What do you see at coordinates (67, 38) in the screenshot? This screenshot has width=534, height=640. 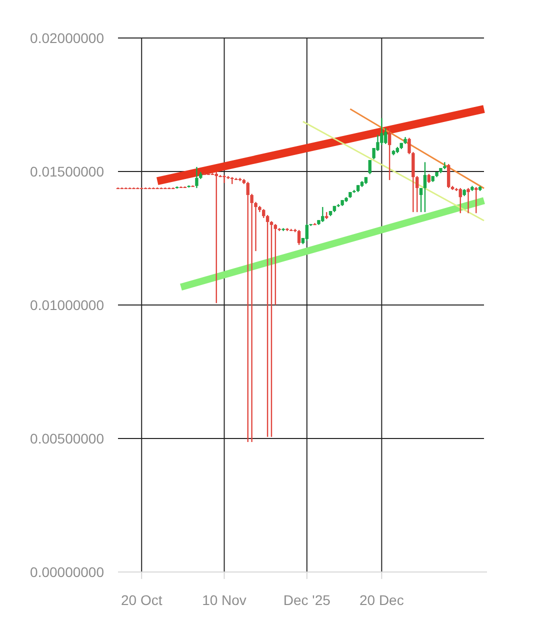 I see `y-tick-label: 0.02000000` at bounding box center [67, 38].